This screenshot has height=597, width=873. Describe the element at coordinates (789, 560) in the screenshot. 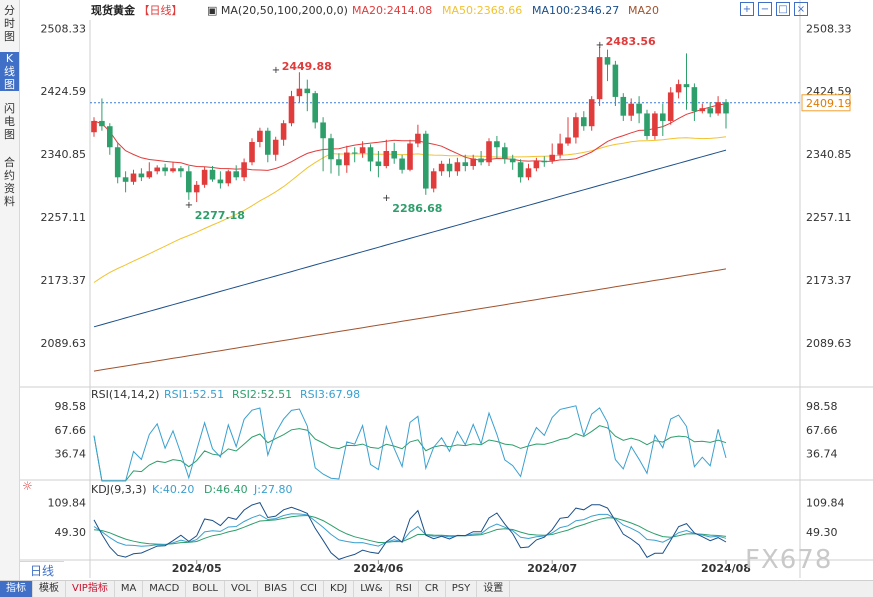

I see `watermark: FX678` at that location.